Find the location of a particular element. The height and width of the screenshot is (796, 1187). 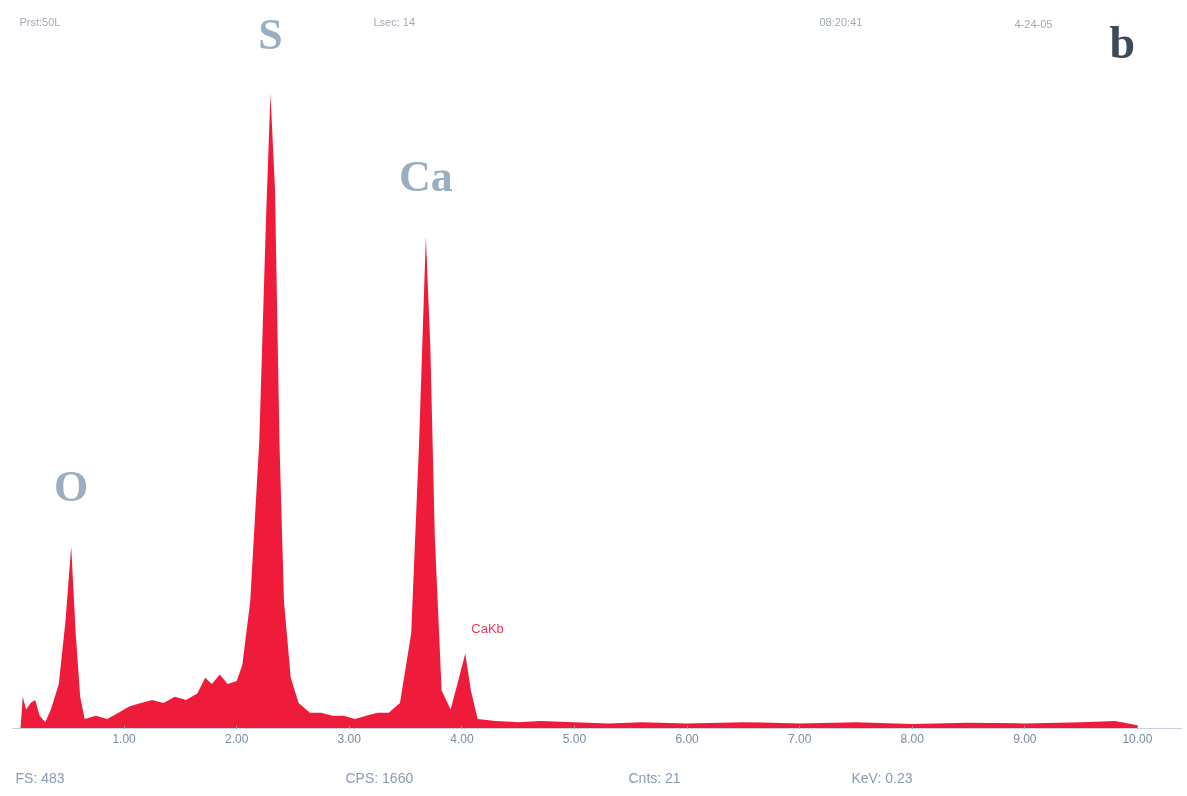

text: Prst:50L is located at coordinates (40, 21).